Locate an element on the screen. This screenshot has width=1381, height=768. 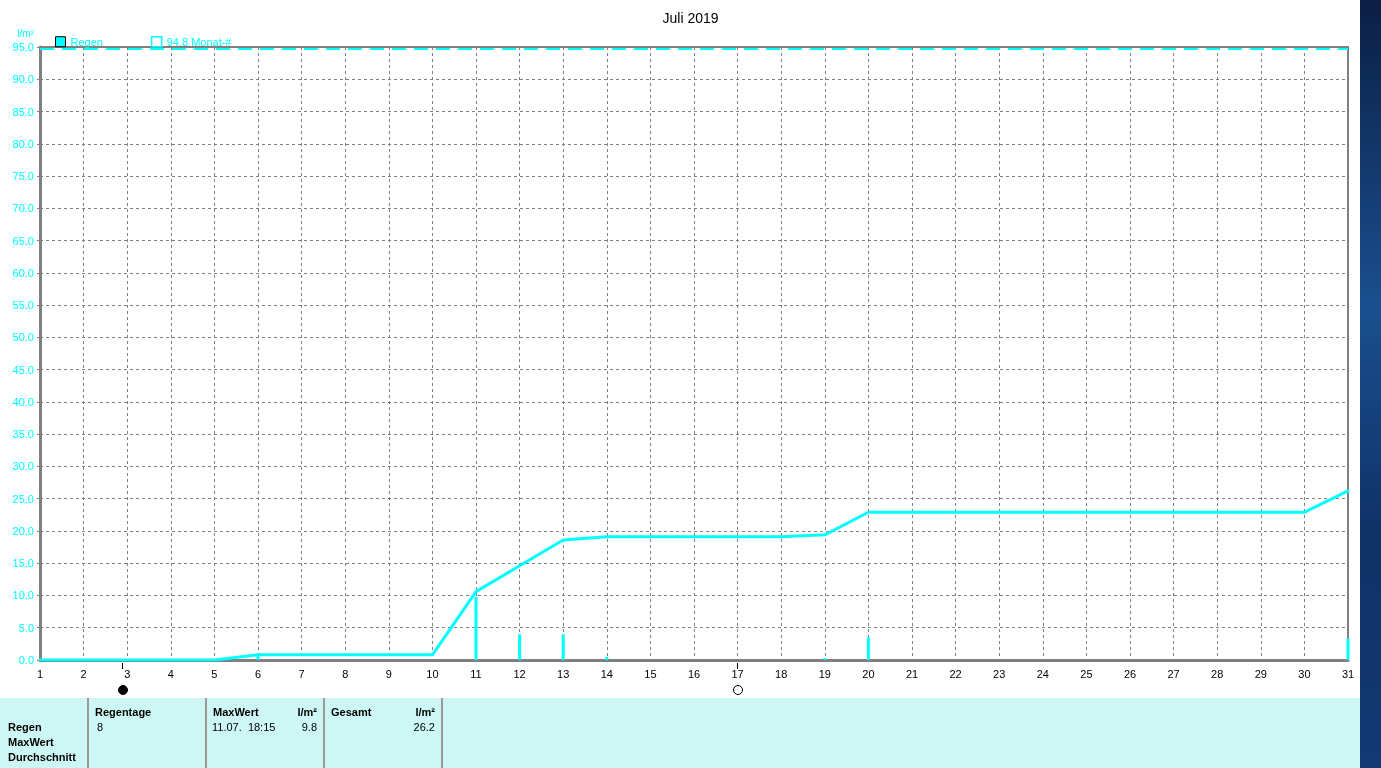
text: 8 is located at coordinates (100, 727).